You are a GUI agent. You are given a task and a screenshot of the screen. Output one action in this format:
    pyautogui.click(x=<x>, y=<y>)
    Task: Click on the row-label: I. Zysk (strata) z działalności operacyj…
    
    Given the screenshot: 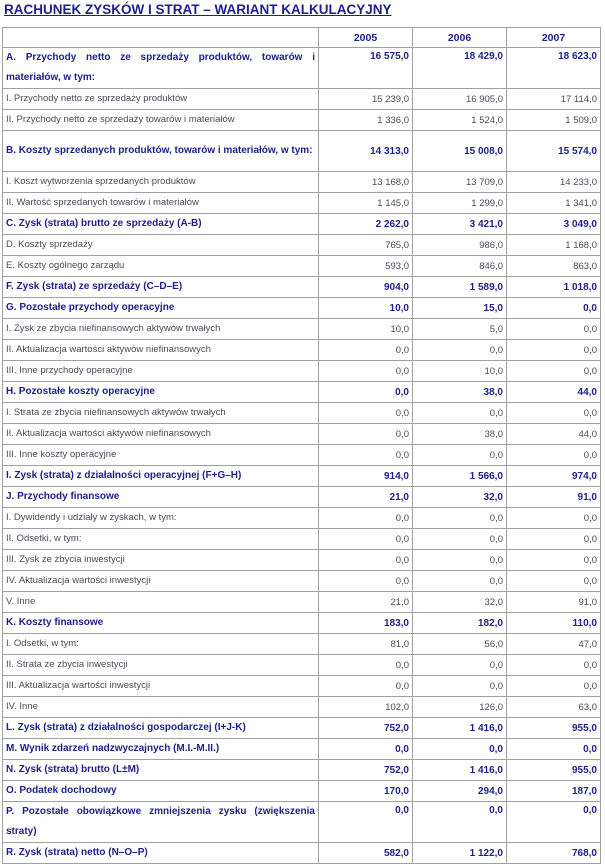 What is the action you would take?
    pyautogui.click(x=160, y=476)
    